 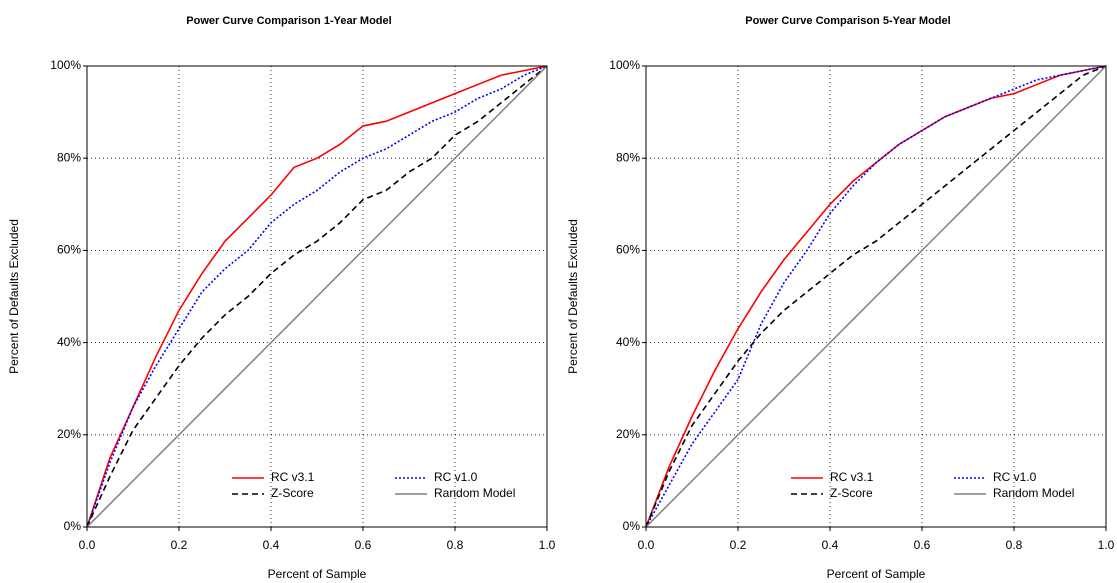 What do you see at coordinates (847, 21) in the screenshot?
I see `chart-title: Power Curve Comparison 5-Year Model` at bounding box center [847, 21].